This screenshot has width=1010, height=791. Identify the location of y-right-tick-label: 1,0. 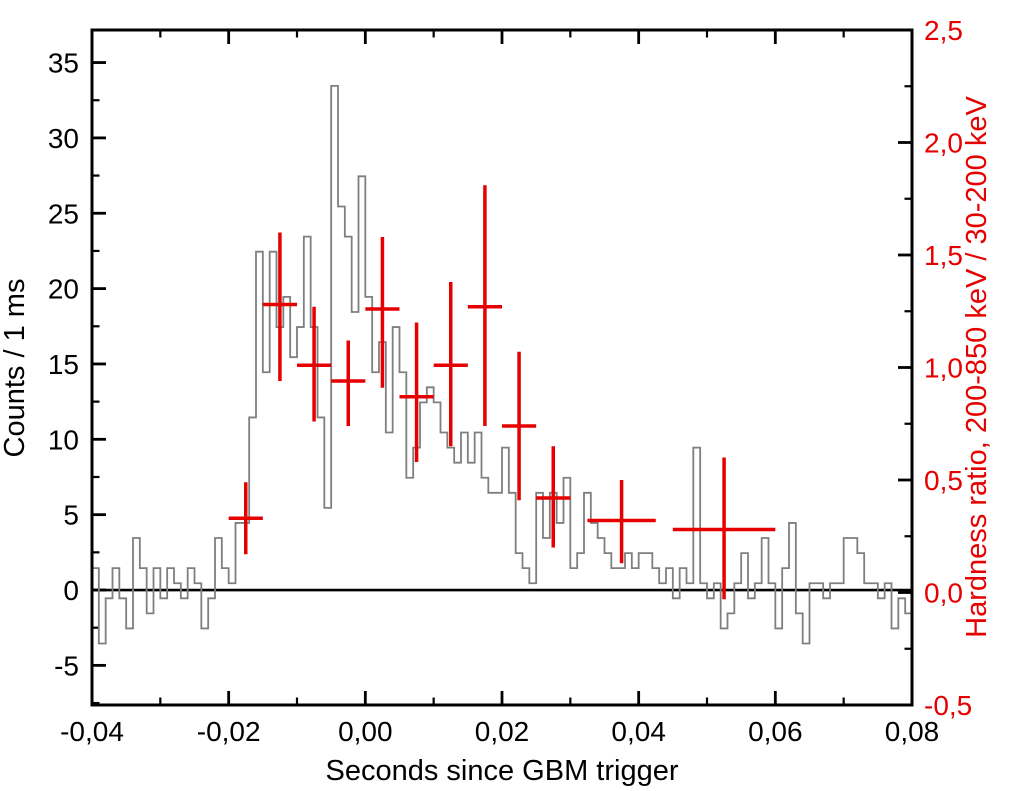
(943, 368).